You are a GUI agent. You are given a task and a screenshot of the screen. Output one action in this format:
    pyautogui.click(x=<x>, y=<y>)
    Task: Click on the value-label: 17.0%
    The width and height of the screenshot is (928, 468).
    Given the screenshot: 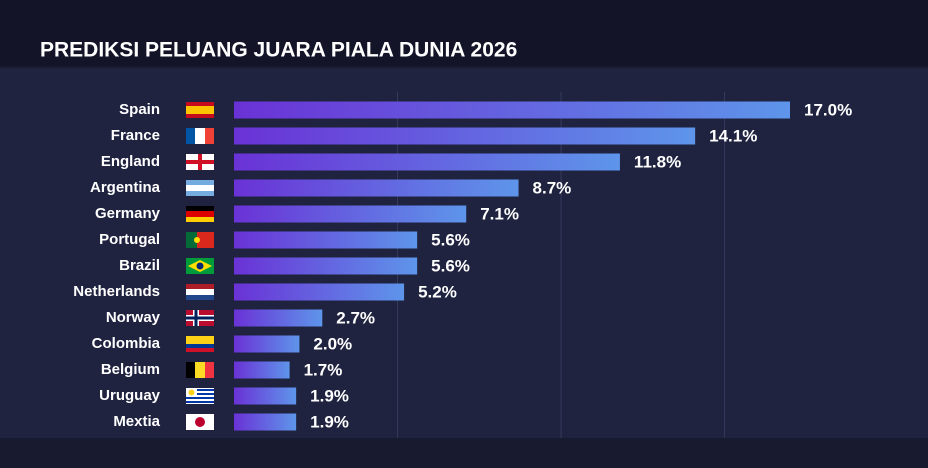 What is the action you would take?
    pyautogui.click(x=828, y=109)
    